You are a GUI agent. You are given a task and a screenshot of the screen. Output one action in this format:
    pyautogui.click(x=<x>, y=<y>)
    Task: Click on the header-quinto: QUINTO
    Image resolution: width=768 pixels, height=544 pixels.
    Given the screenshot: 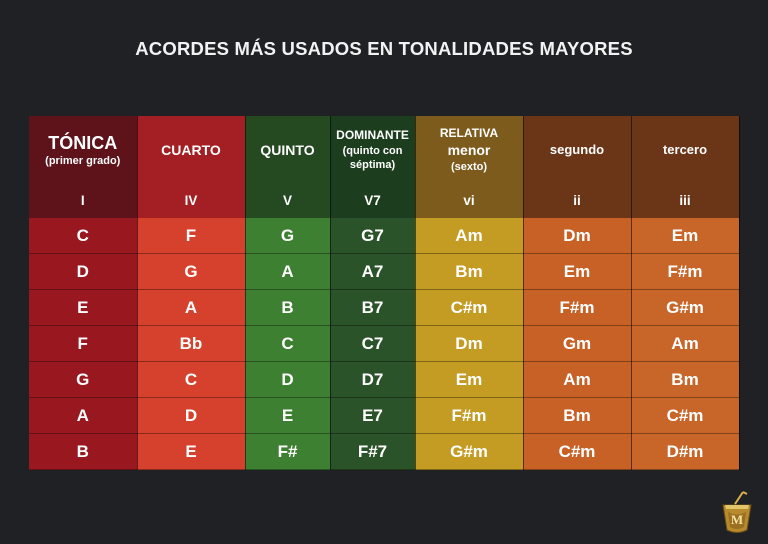 What is the action you would take?
    pyautogui.click(x=288, y=149)
    